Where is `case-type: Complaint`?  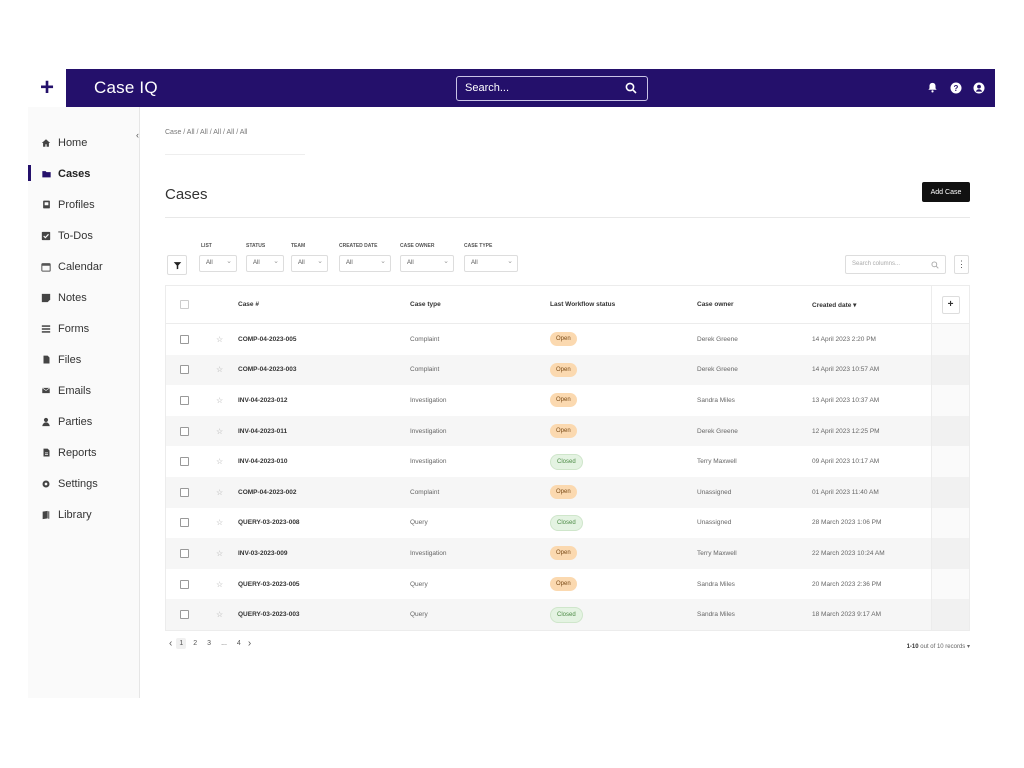
case-type: Complaint is located at coordinates (425, 339).